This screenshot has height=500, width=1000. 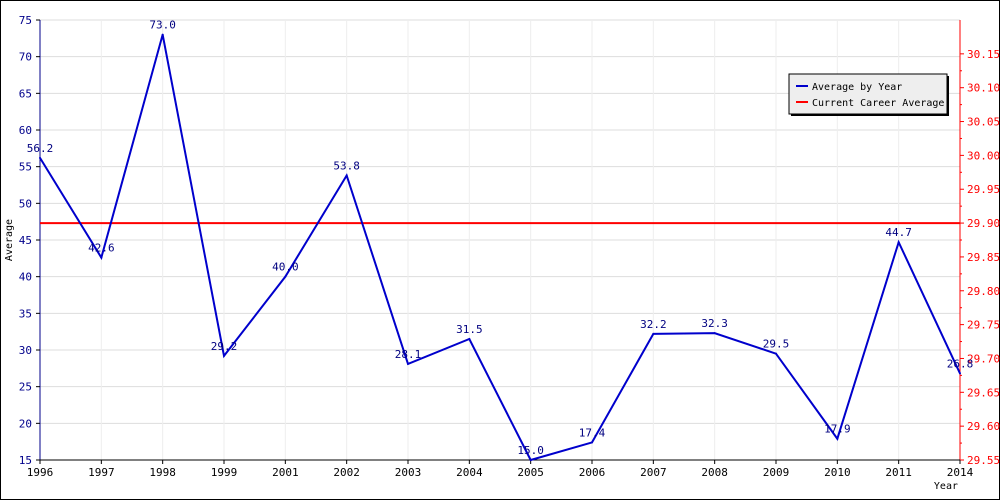 What do you see at coordinates (25, 423) in the screenshot?
I see `left-tick-label: 20` at bounding box center [25, 423].